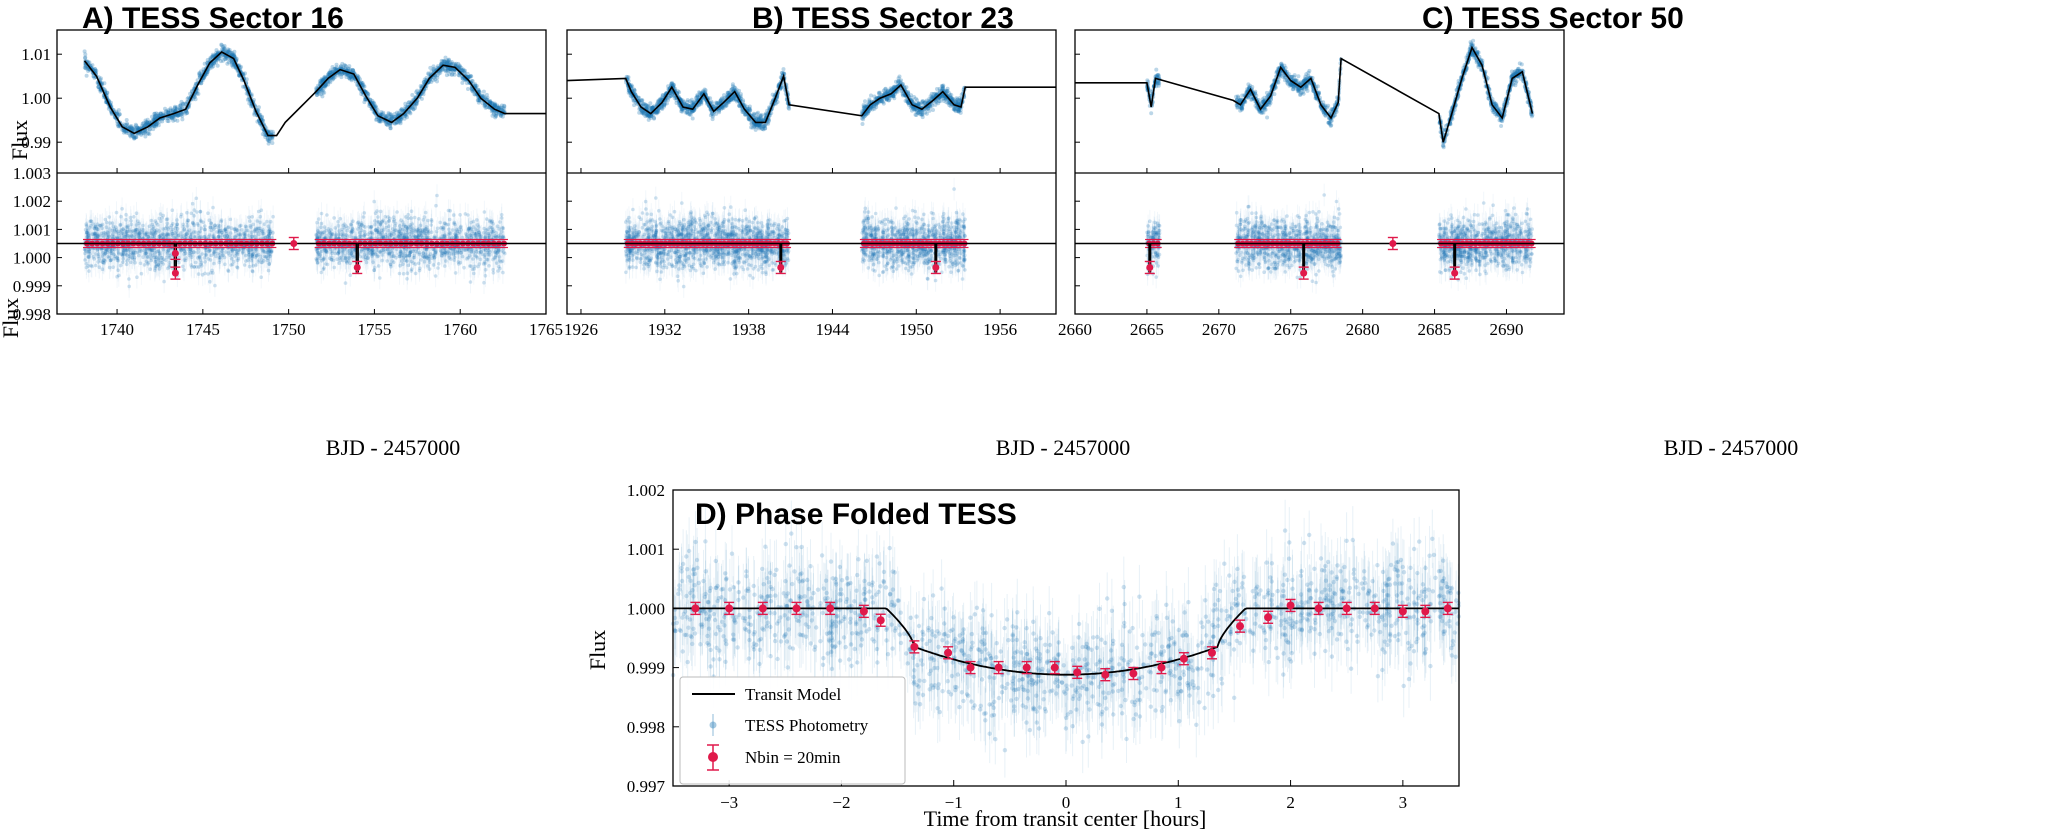 The height and width of the screenshot is (833, 2052). I want to click on panel-c-xlabel: BJD - 2457000, so click(1731, 447).